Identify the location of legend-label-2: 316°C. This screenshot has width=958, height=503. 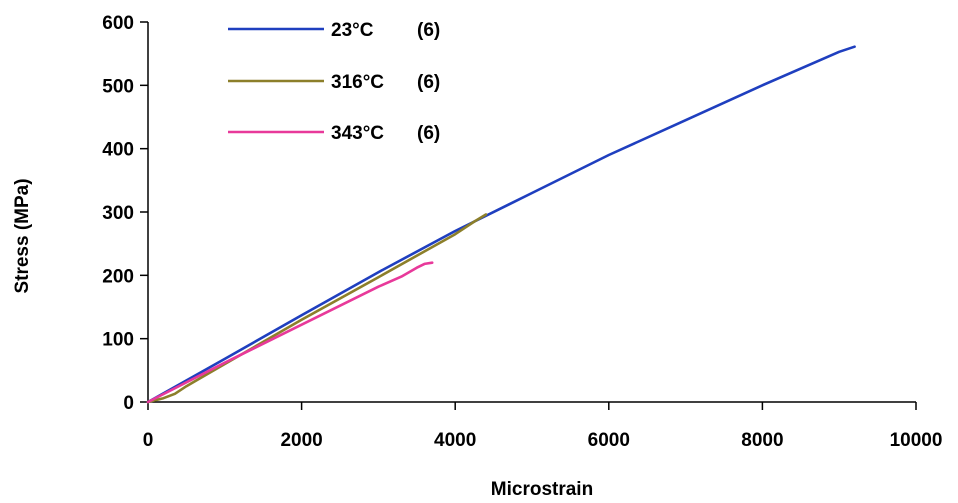
(357, 82).